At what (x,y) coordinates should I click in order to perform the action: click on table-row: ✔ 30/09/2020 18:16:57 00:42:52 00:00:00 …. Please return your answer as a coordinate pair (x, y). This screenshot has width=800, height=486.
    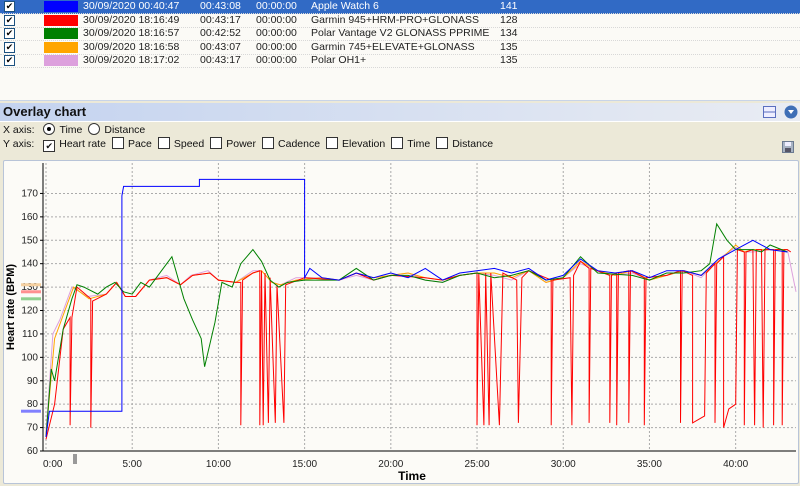
    Looking at the image, I should click on (400, 34).